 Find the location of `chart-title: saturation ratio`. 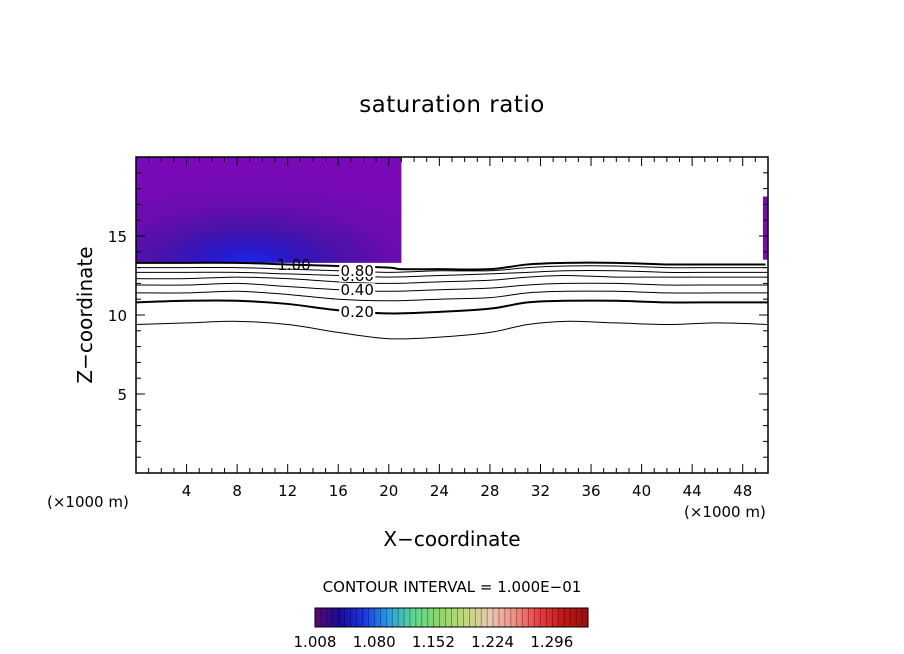

chart-title: saturation ratio is located at coordinates (452, 105).